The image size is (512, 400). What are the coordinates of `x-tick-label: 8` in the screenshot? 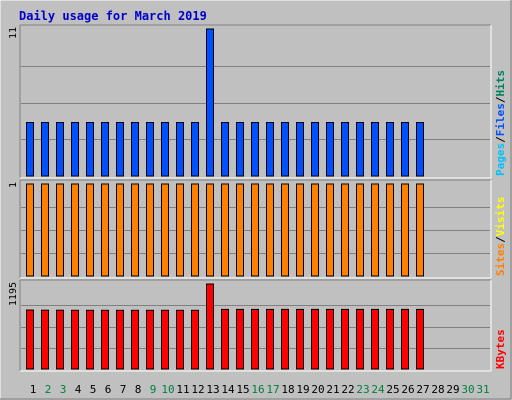 It's located at (138, 389).